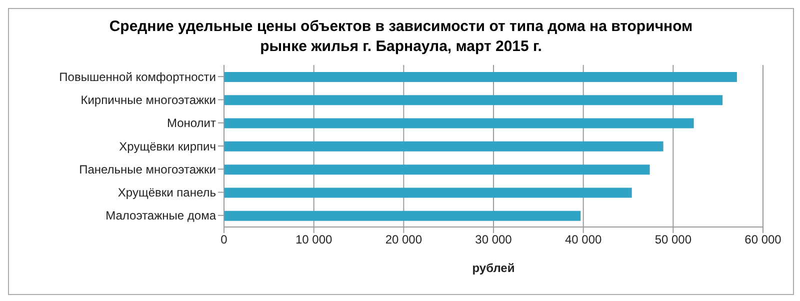 Image resolution: width=800 pixels, height=301 pixels. What do you see at coordinates (137, 77) in the screenshot?
I see `y-tick-label: Повышенной комфортности` at bounding box center [137, 77].